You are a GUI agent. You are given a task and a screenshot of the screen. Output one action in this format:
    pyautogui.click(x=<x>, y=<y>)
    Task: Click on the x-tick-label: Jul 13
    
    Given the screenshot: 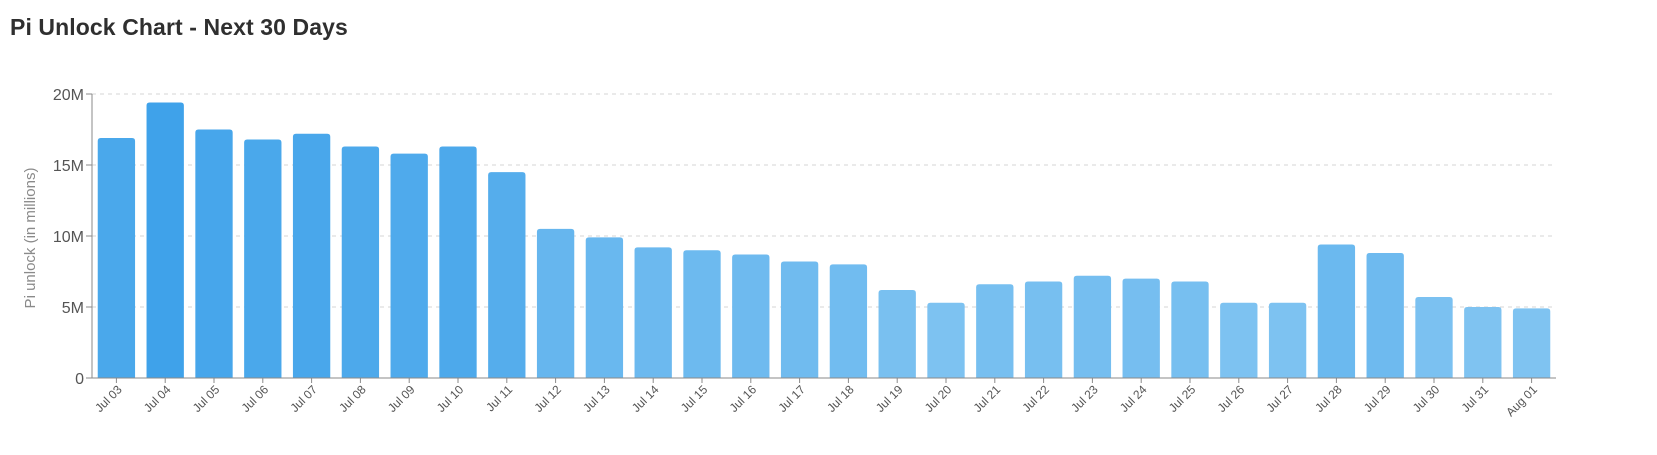 What is the action you would take?
    pyautogui.click(x=596, y=398)
    